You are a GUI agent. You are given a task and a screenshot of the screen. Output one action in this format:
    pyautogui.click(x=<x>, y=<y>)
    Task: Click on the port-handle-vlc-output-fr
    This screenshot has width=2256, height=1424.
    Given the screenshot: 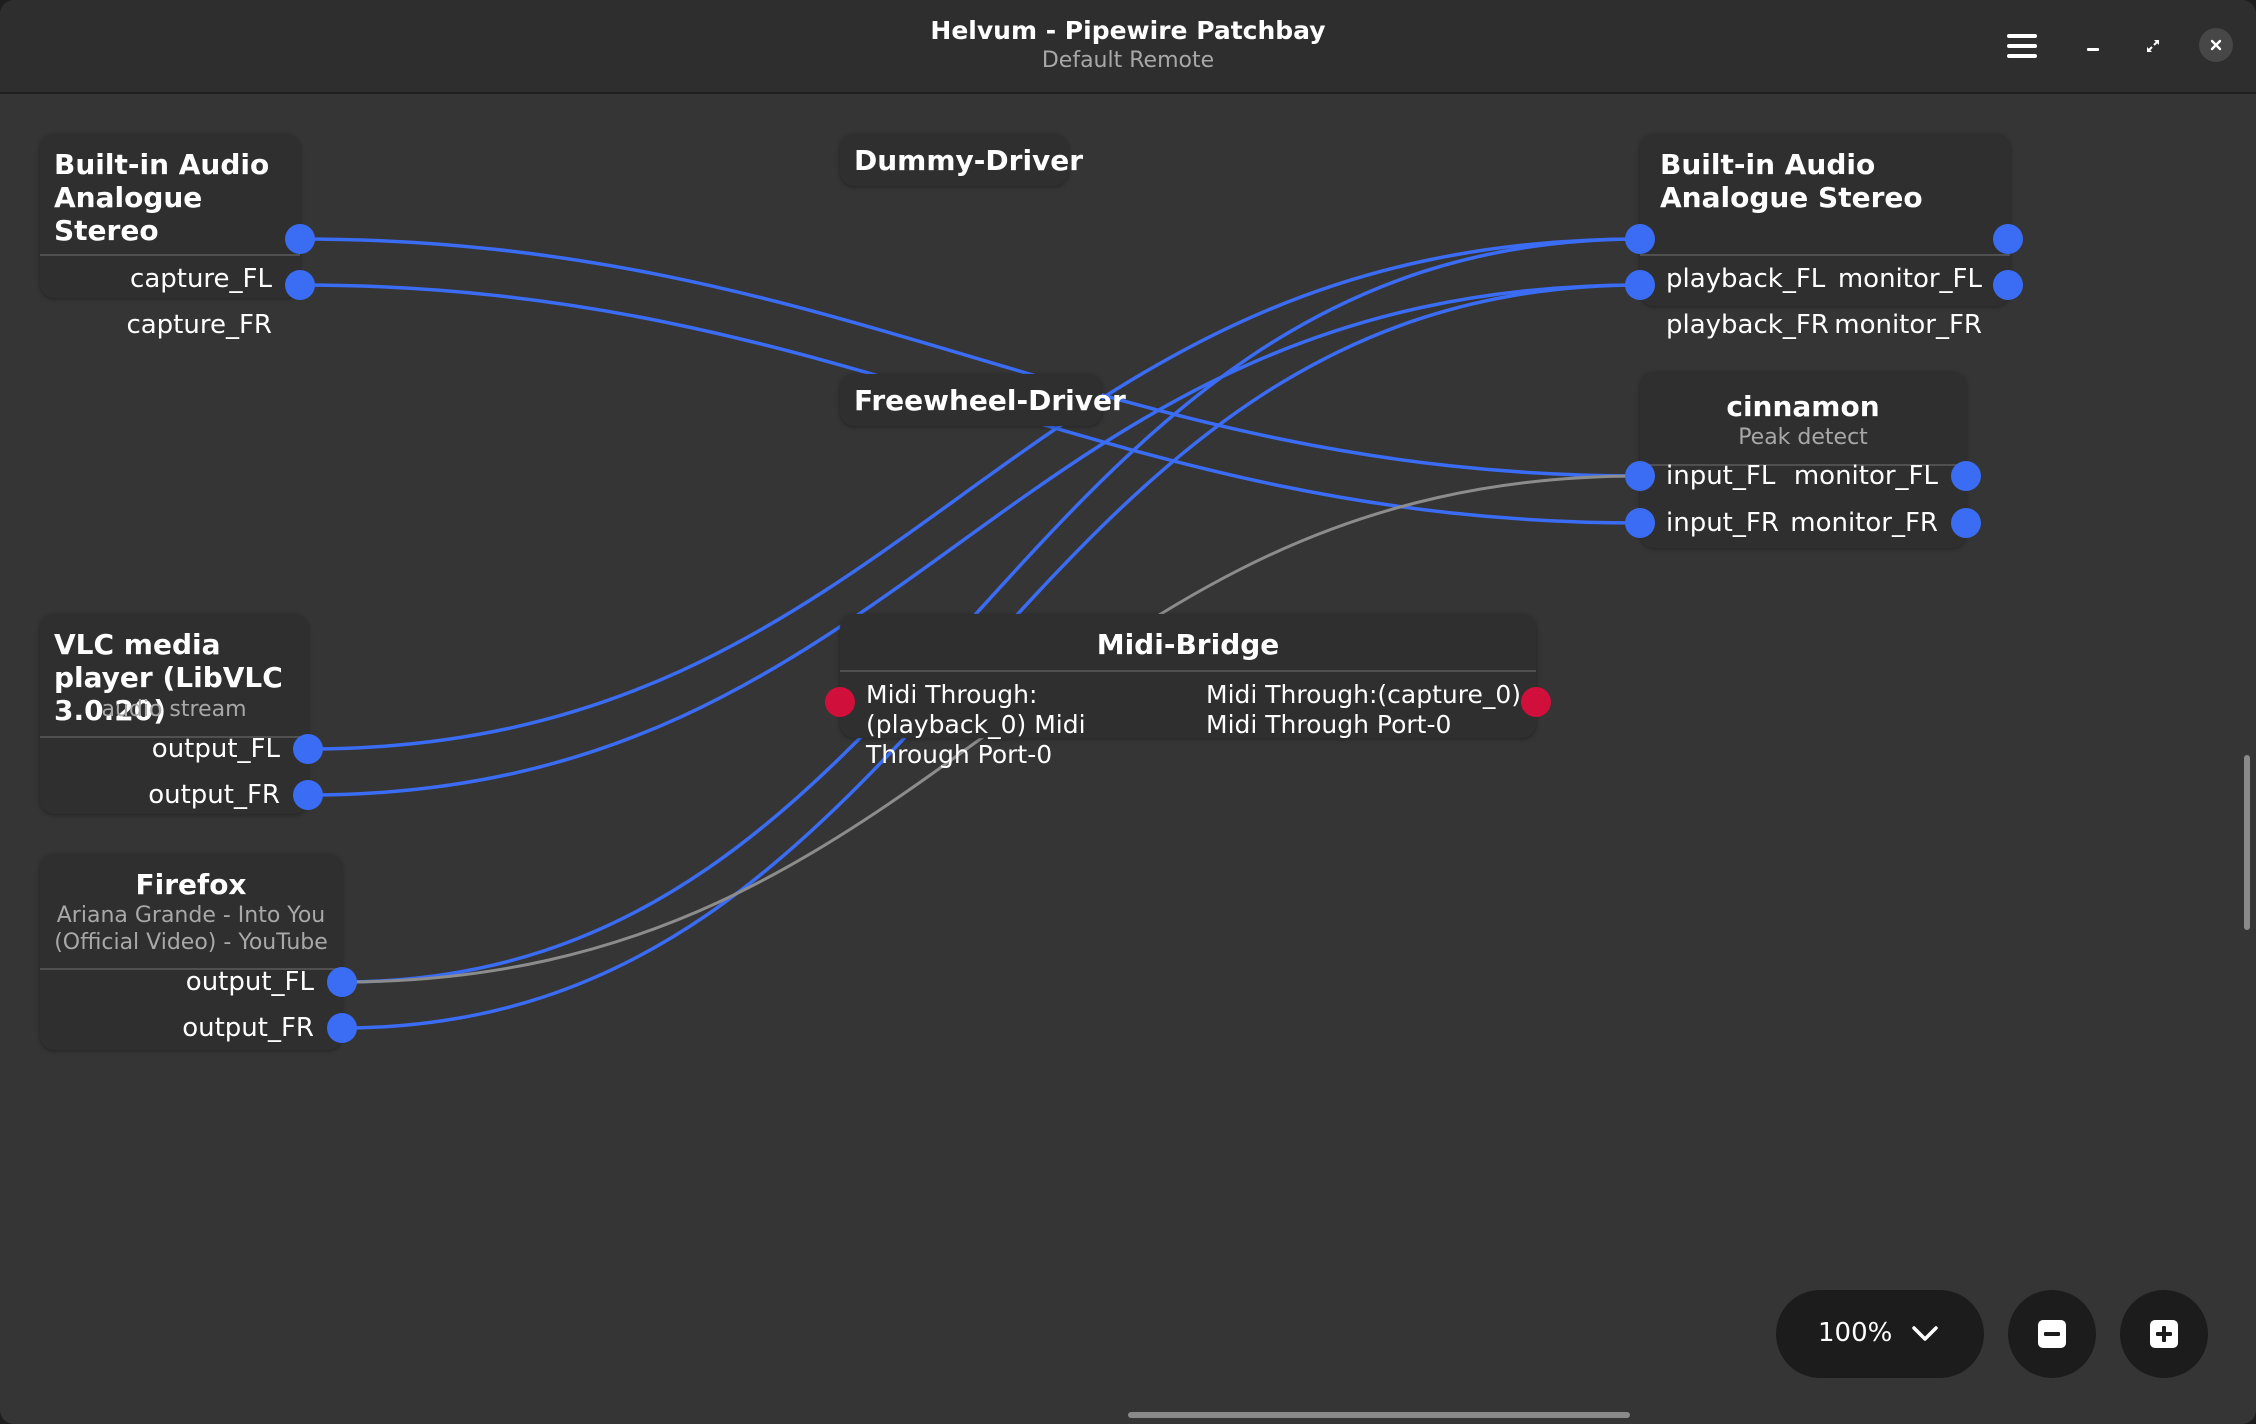 What is the action you would take?
    pyautogui.click(x=308, y=795)
    